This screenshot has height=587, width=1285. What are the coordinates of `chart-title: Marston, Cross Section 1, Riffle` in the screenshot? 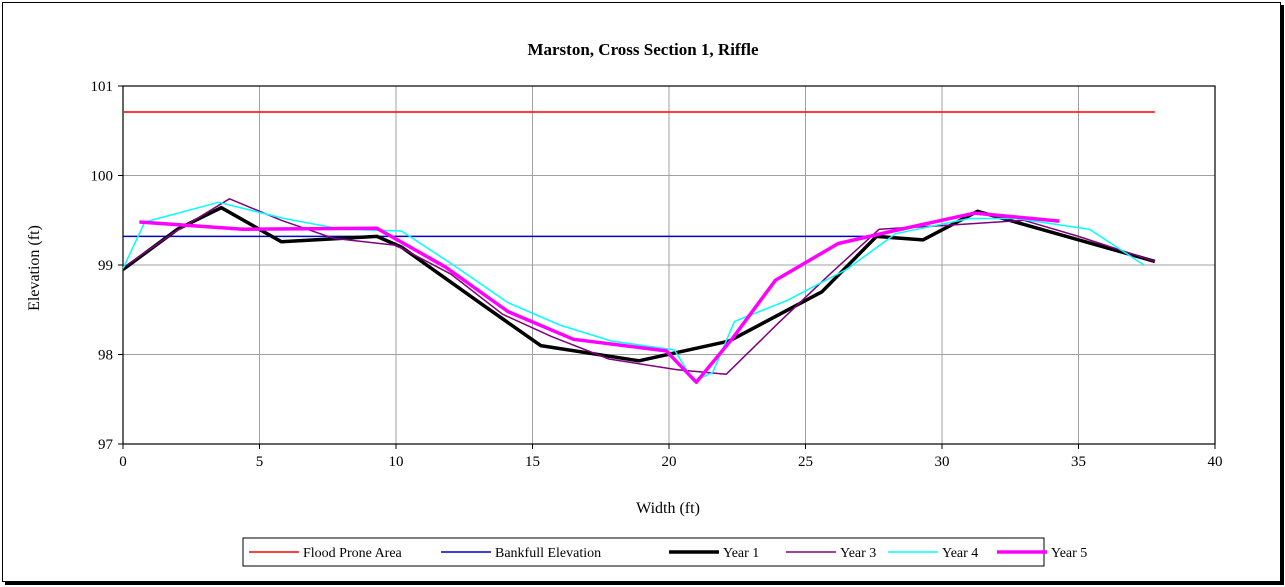 It's located at (642, 49).